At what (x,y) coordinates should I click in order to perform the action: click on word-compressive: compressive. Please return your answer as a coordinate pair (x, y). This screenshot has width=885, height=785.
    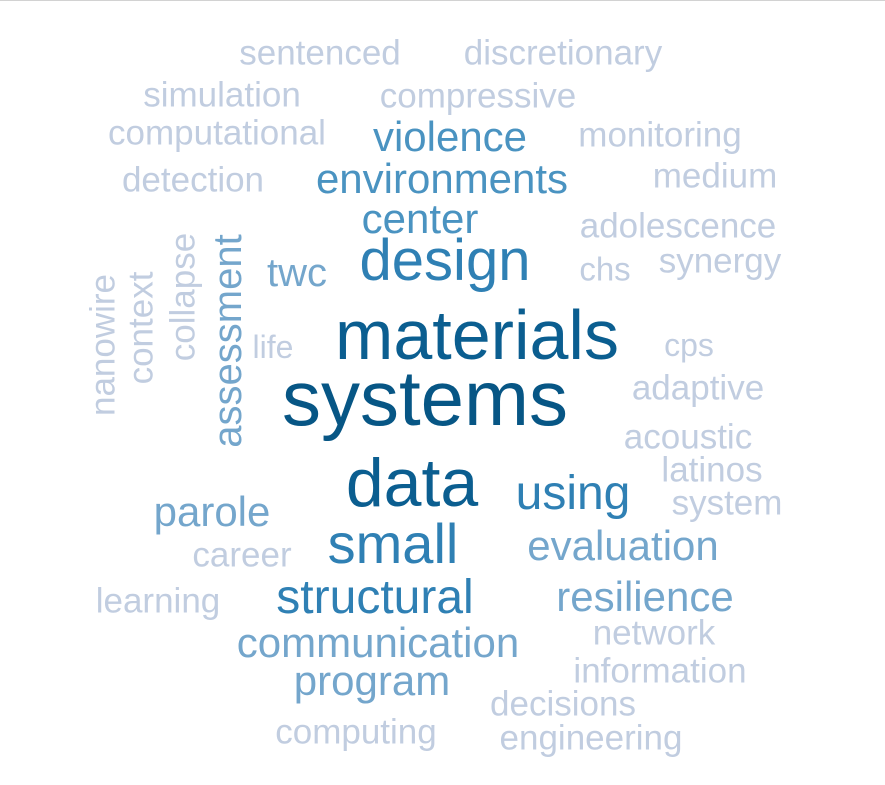
    Looking at the image, I should click on (478, 96).